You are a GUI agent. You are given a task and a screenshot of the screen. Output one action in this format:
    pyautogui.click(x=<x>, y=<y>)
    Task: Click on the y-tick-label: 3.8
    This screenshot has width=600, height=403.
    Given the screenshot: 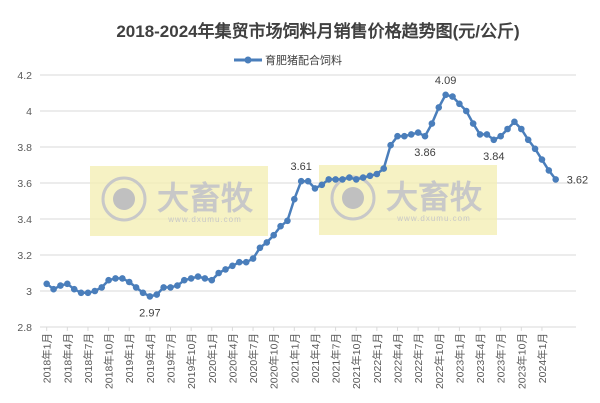 What is the action you would take?
    pyautogui.click(x=24, y=148)
    